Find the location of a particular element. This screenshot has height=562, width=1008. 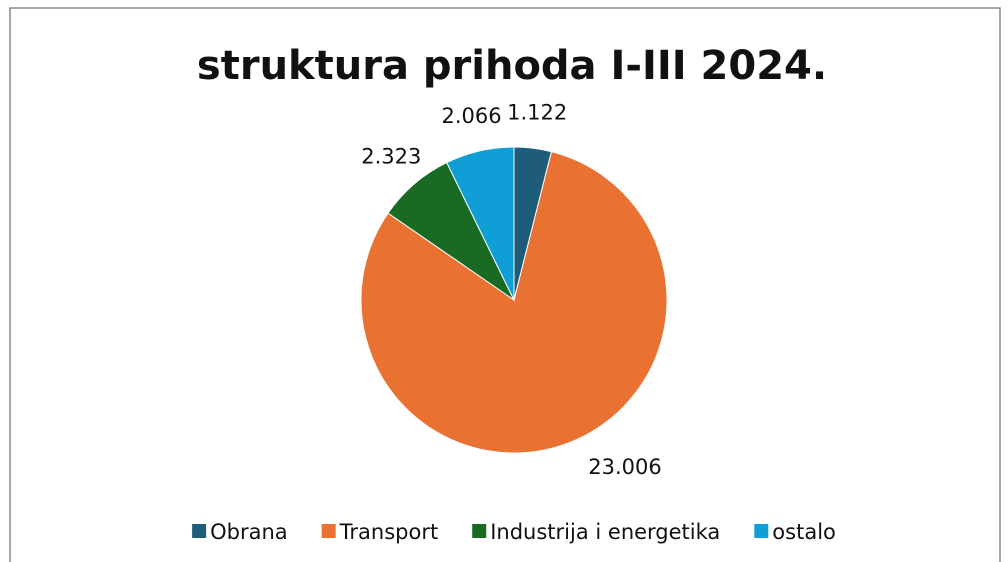

data-label: 2.323 is located at coordinates (391, 157).